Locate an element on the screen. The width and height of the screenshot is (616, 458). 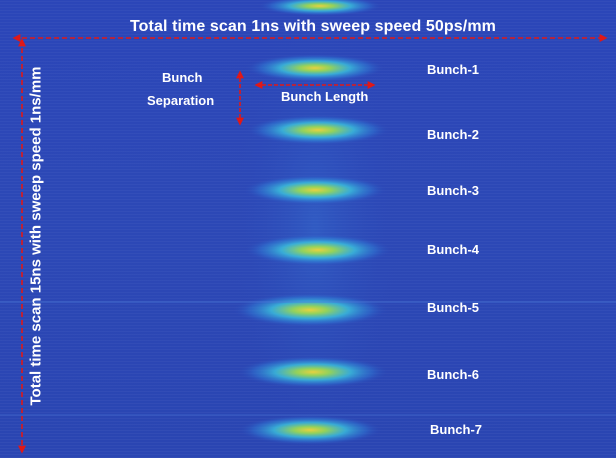
bunch-5-blob is located at coordinates (310, 310).